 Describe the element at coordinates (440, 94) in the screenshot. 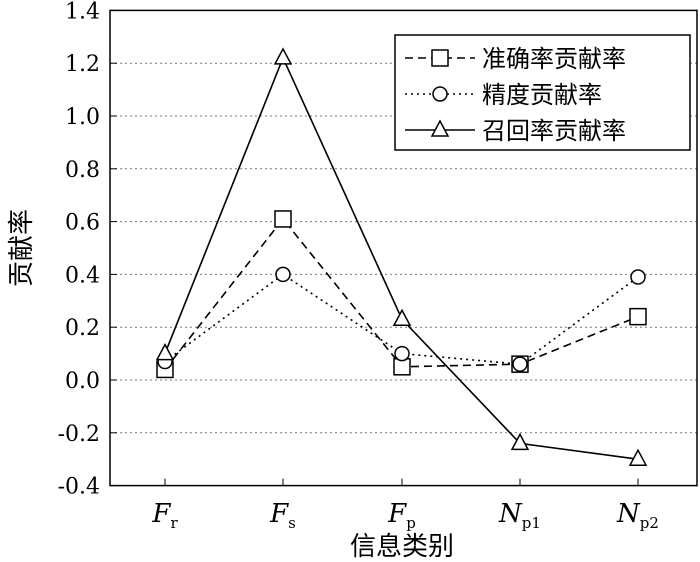

I see `legend-marker-circle` at that location.